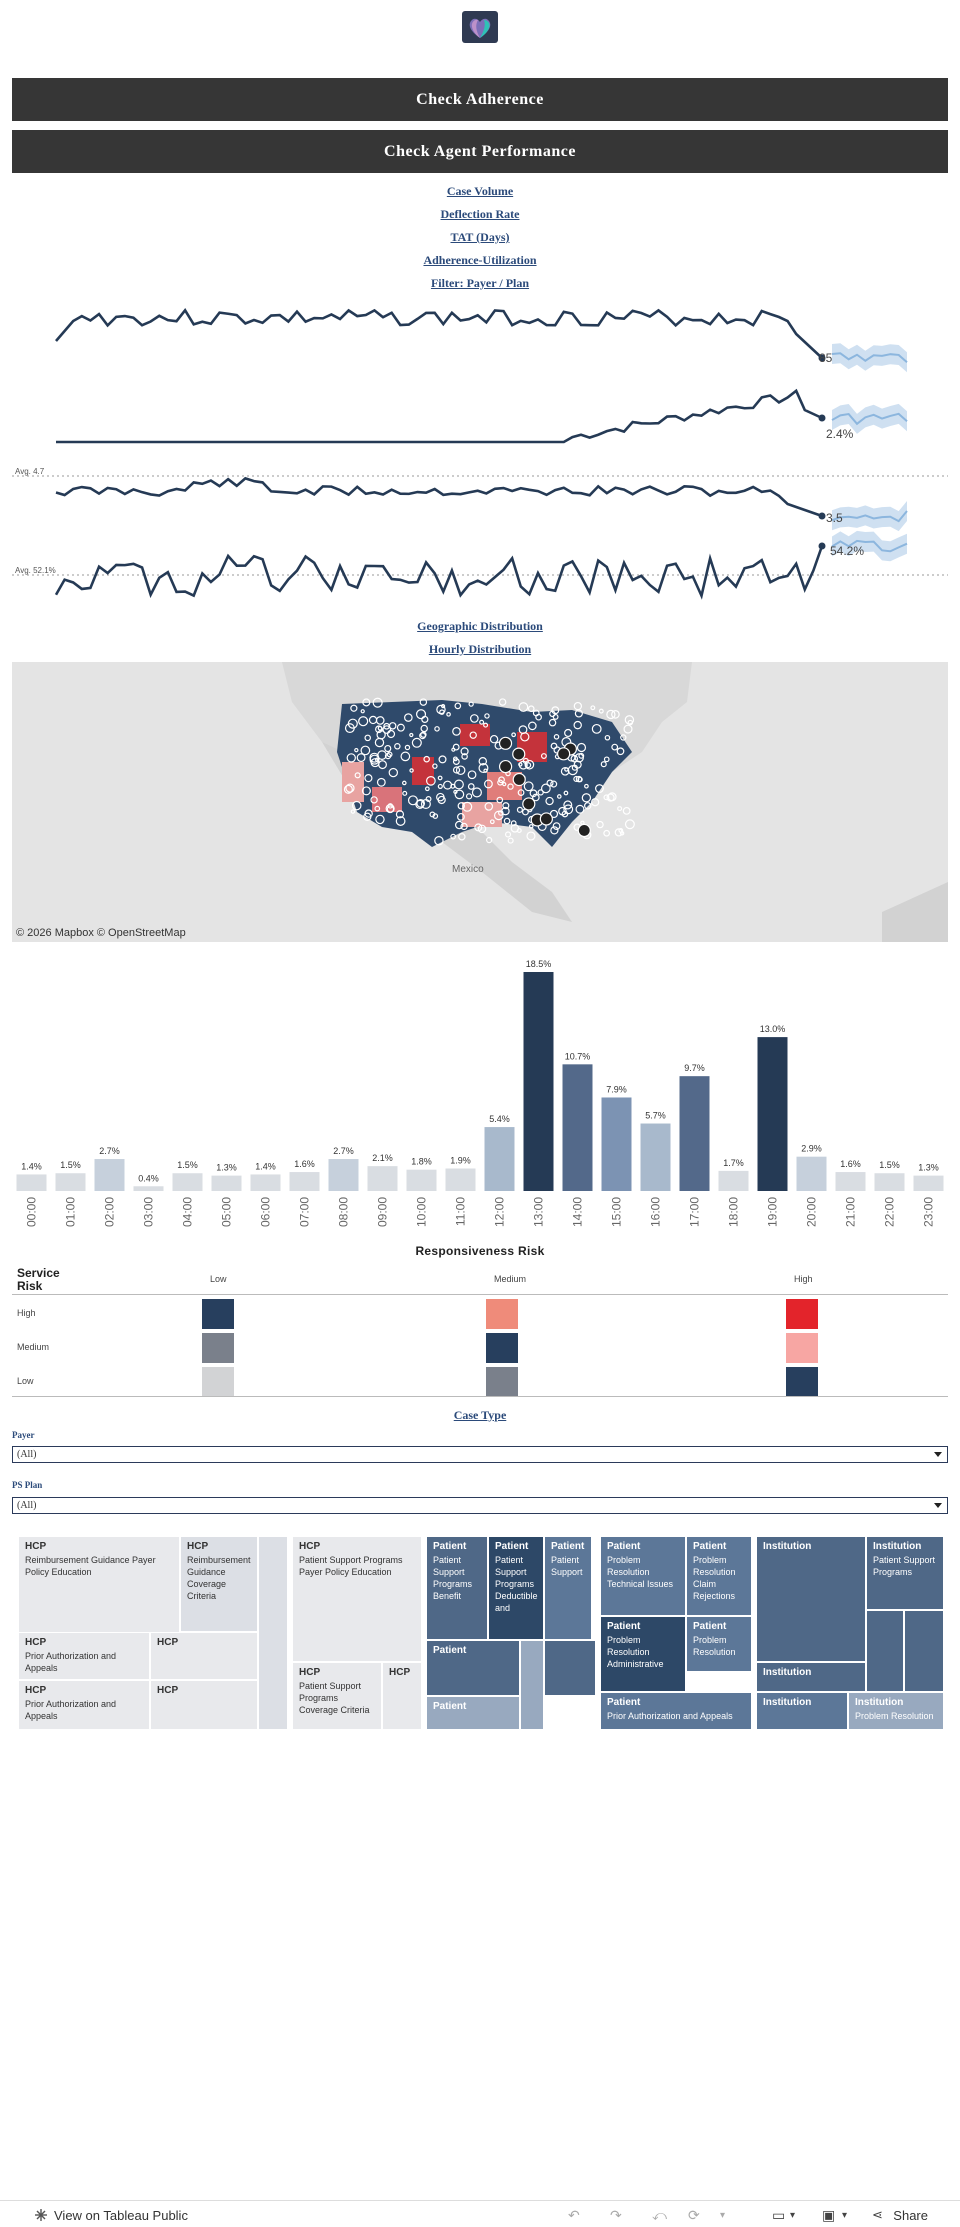 The height and width of the screenshot is (2227, 960). Describe the element at coordinates (779, 2215) in the screenshot. I see `present-icon: ▭` at that location.